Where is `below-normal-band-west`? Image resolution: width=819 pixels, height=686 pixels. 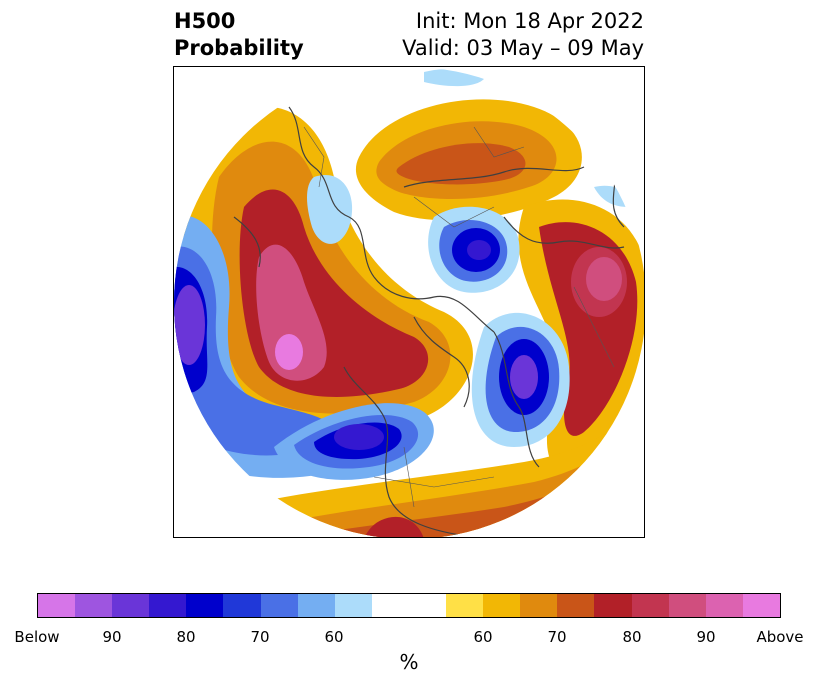 below-normal-band-west is located at coordinates (270, 346).